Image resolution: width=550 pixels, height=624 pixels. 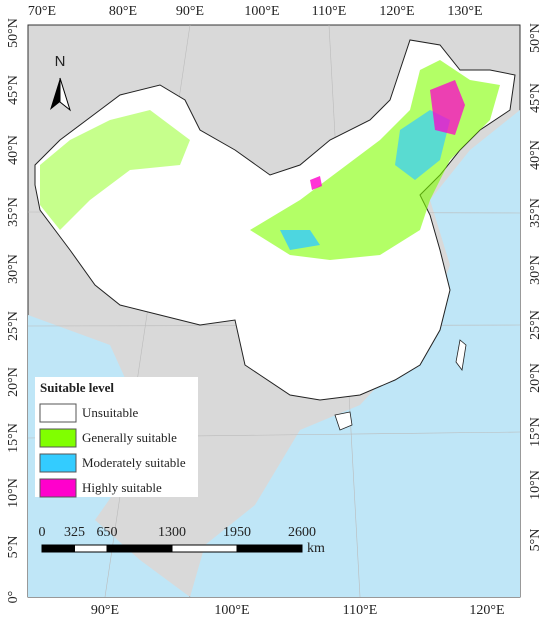 I want to click on top-label: 90°E, so click(x=190, y=11).